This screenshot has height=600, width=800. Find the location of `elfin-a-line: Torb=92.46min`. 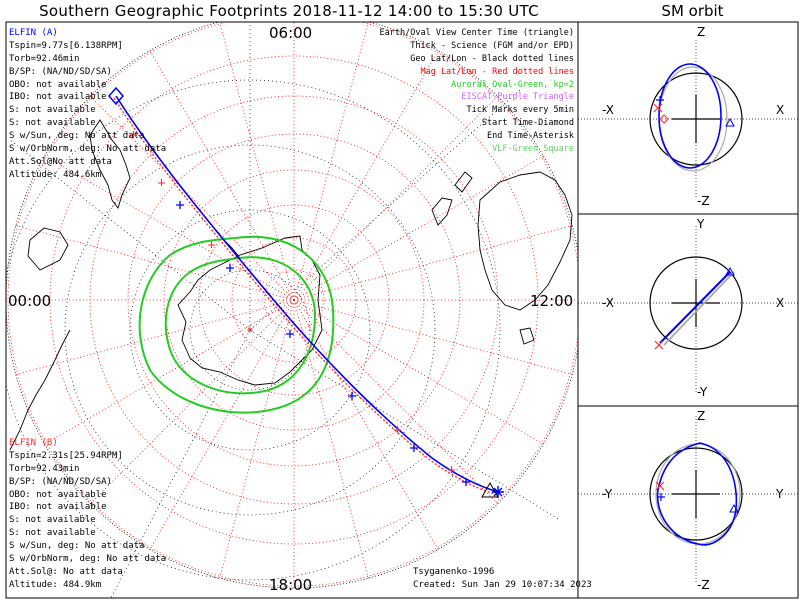

elfin-a-line: Torb=92.46min is located at coordinates (44, 58).